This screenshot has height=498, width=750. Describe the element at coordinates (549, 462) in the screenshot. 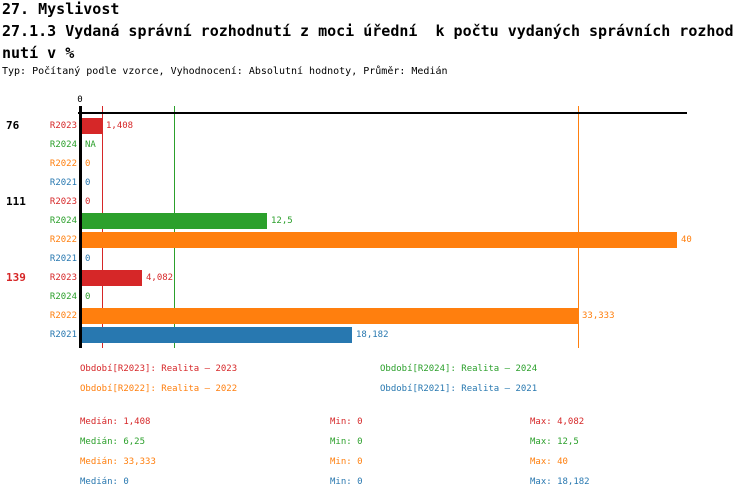

I see `stat-max-R2022: Max: 40` at that location.